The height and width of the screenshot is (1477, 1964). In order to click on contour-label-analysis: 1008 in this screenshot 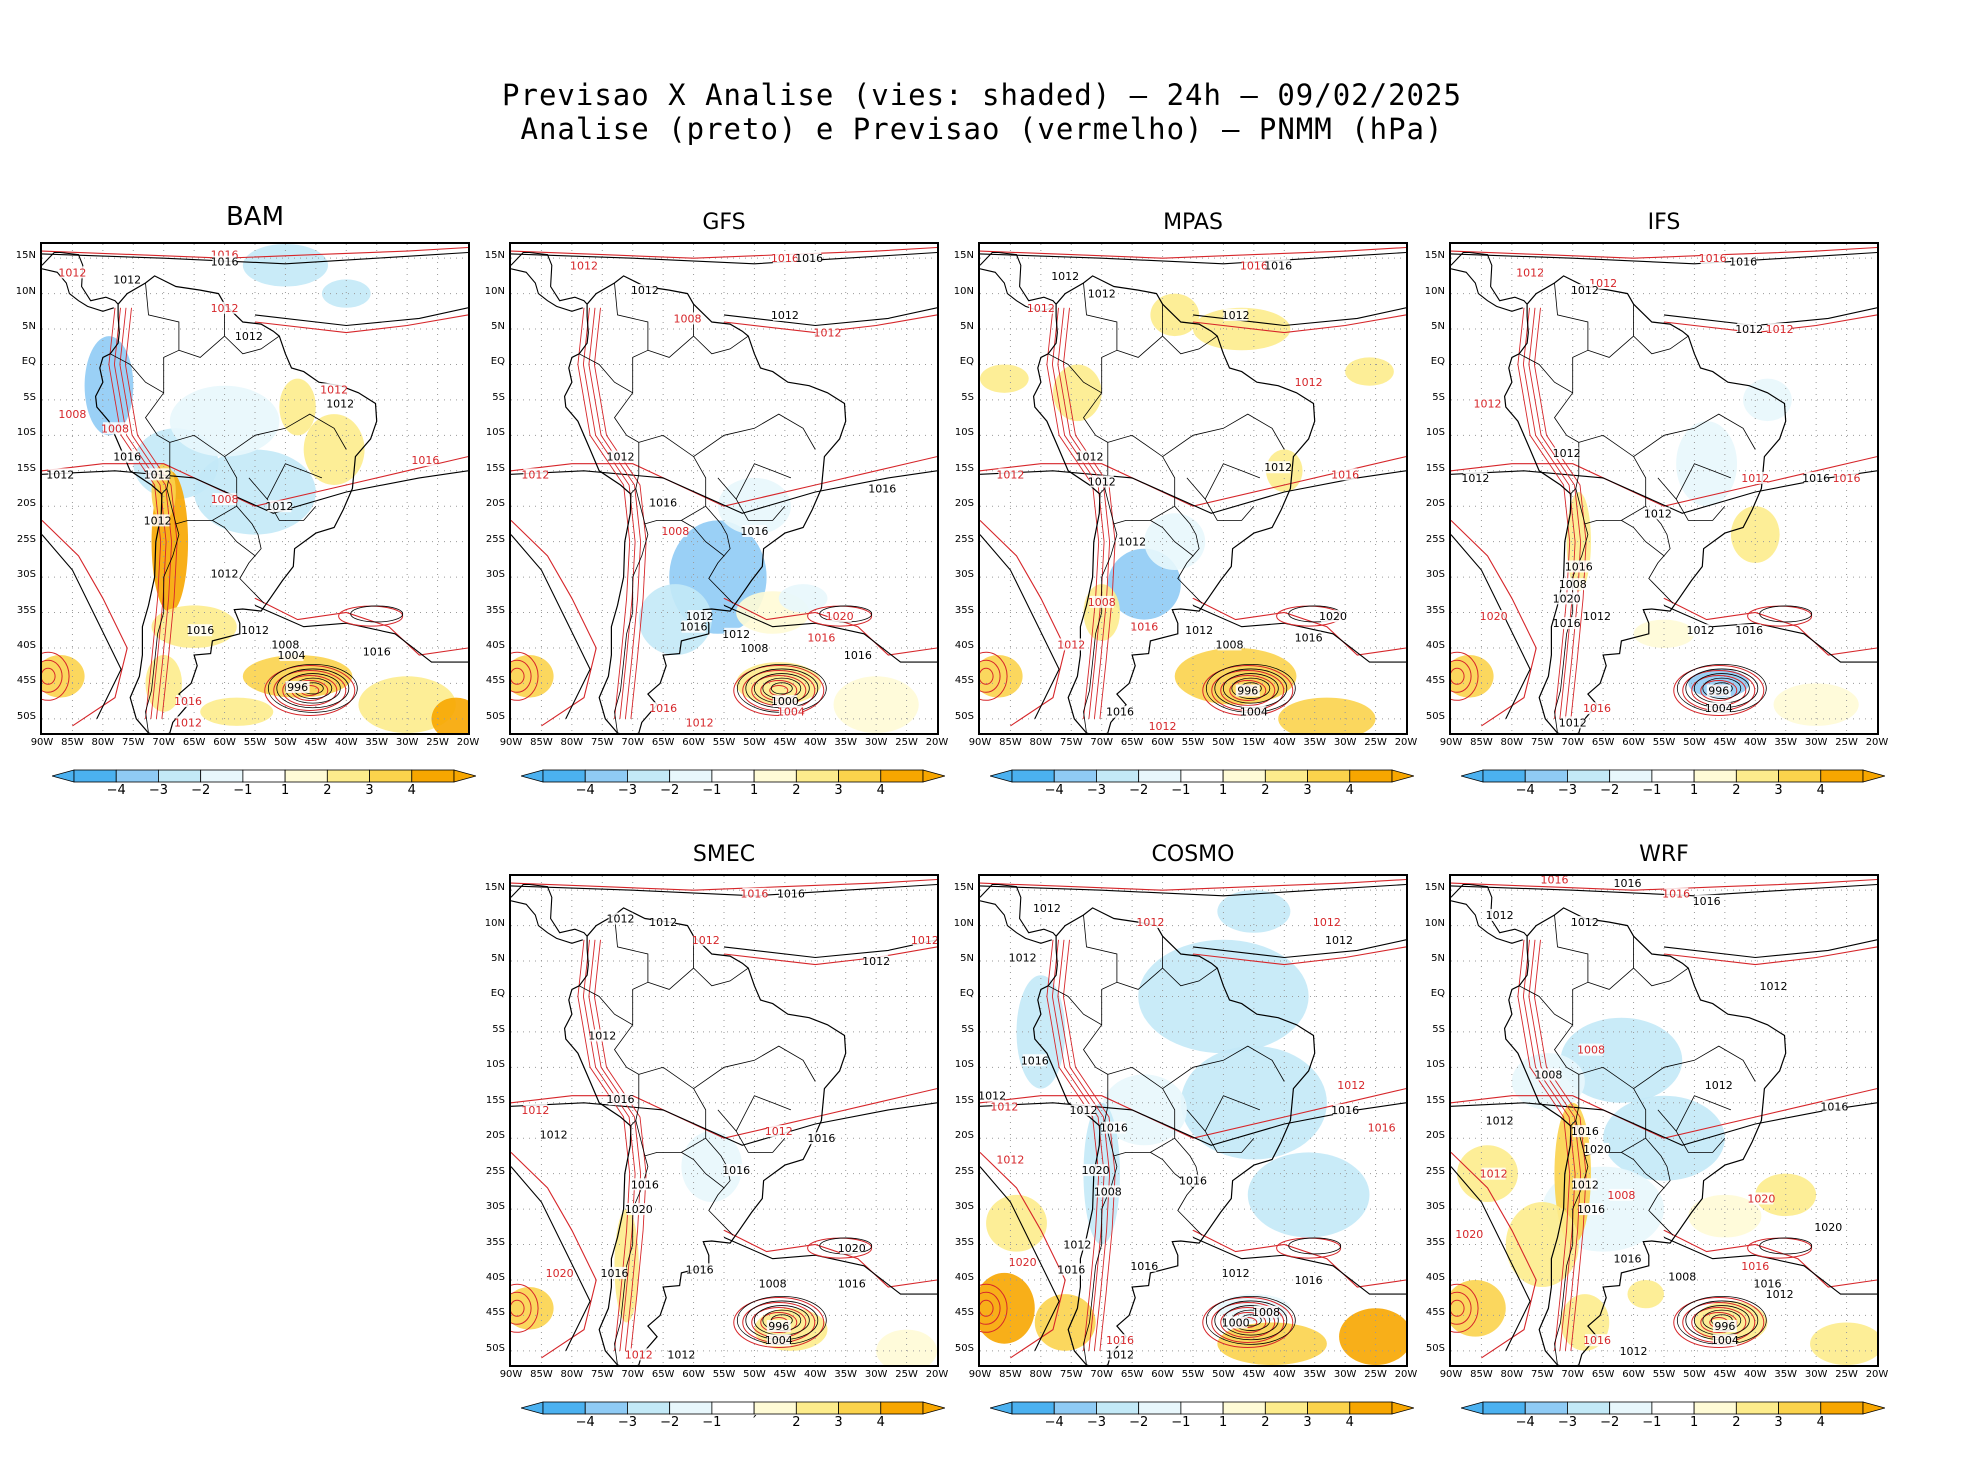, I will do `click(1230, 644)`.